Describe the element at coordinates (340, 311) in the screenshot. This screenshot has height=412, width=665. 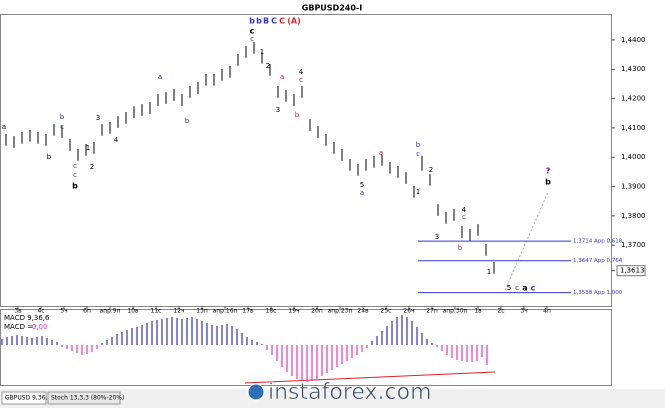
I see `x-tick-label: апр.23п` at that location.